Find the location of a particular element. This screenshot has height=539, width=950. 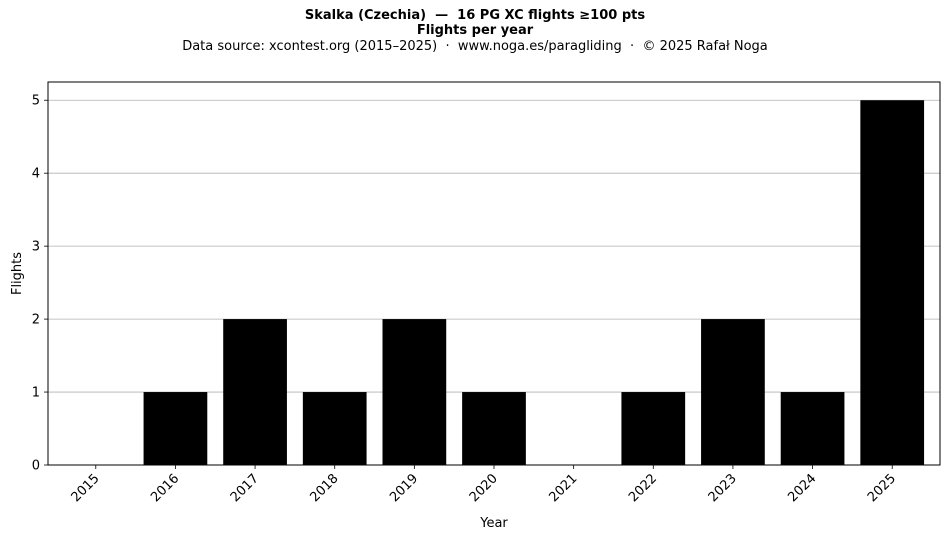

x-tick-label-2019: 2019 is located at coordinates (404, 488).